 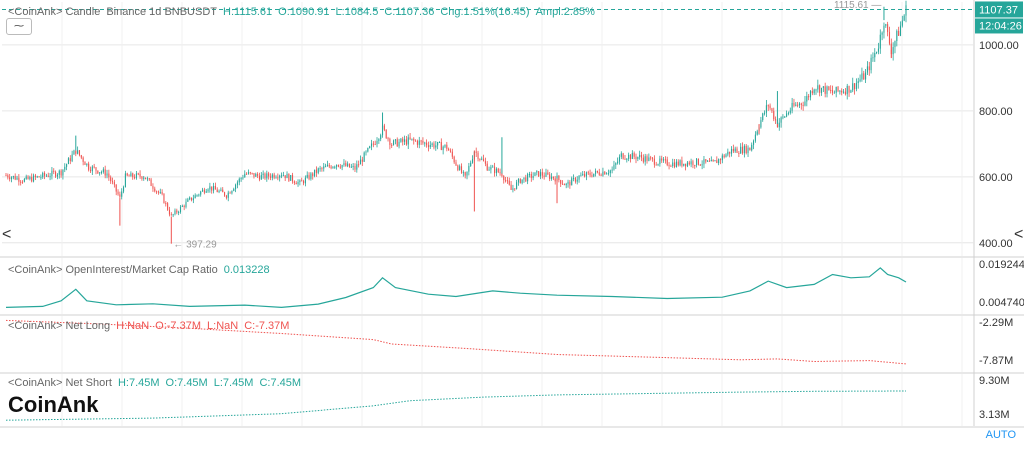 I want to click on legend-net-long-name: <CoinAnk> Net Long, so click(x=59, y=326).